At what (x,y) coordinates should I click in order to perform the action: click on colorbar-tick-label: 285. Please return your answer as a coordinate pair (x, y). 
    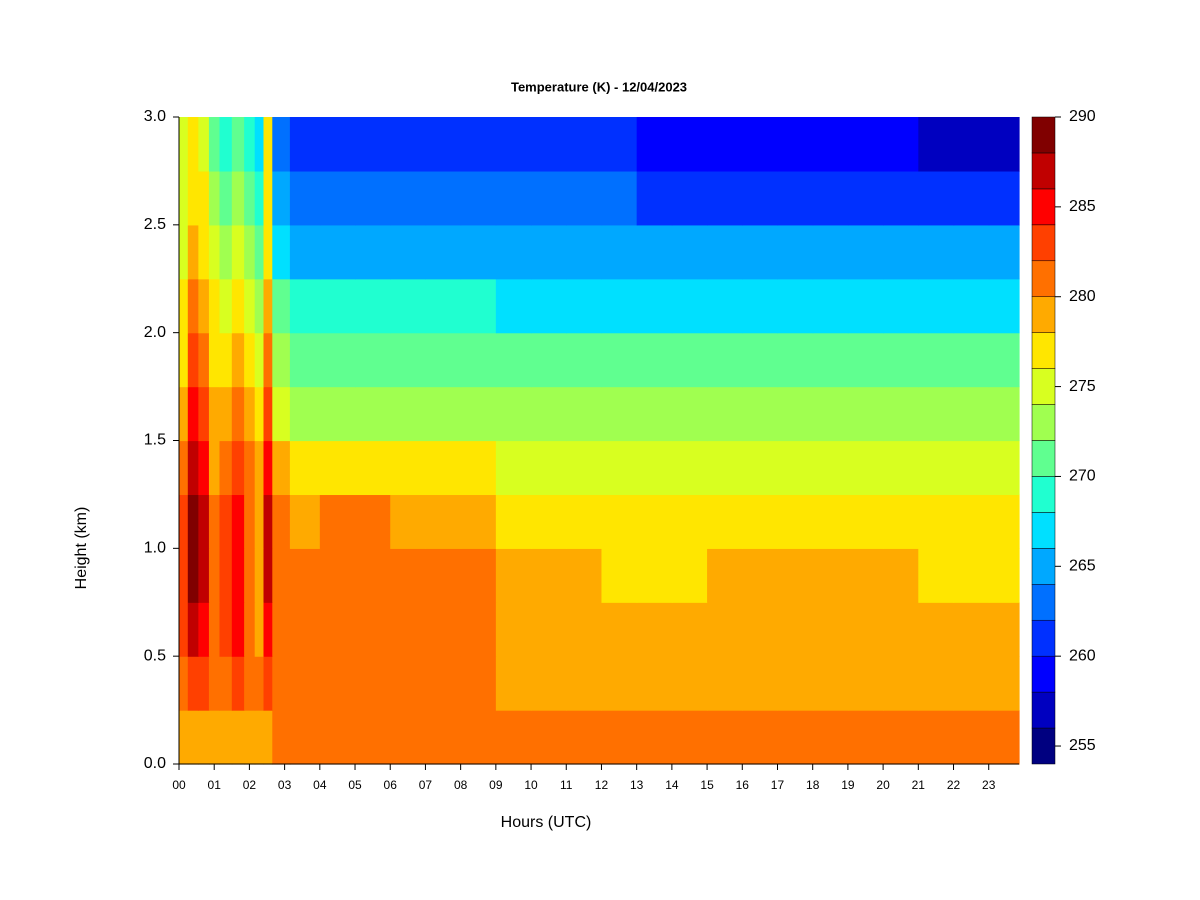
    Looking at the image, I should click on (1082, 206).